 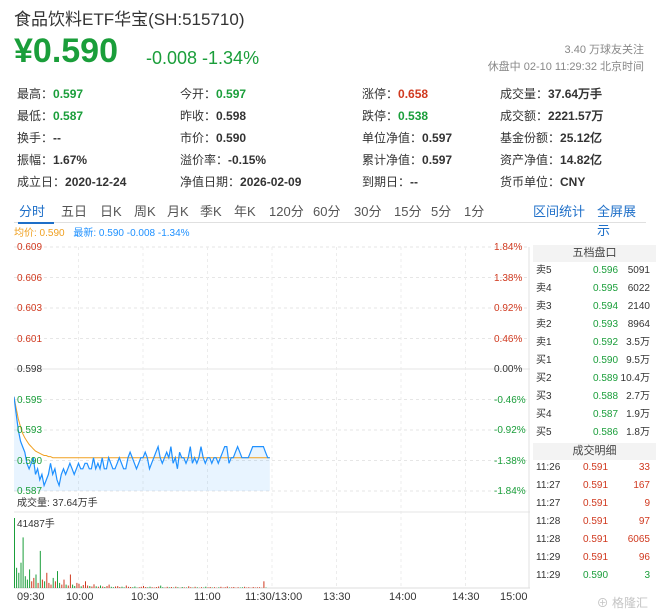 What do you see at coordinates (41, 182) in the screenshot?
I see `quote-label: 成立日：` at bounding box center [41, 182].